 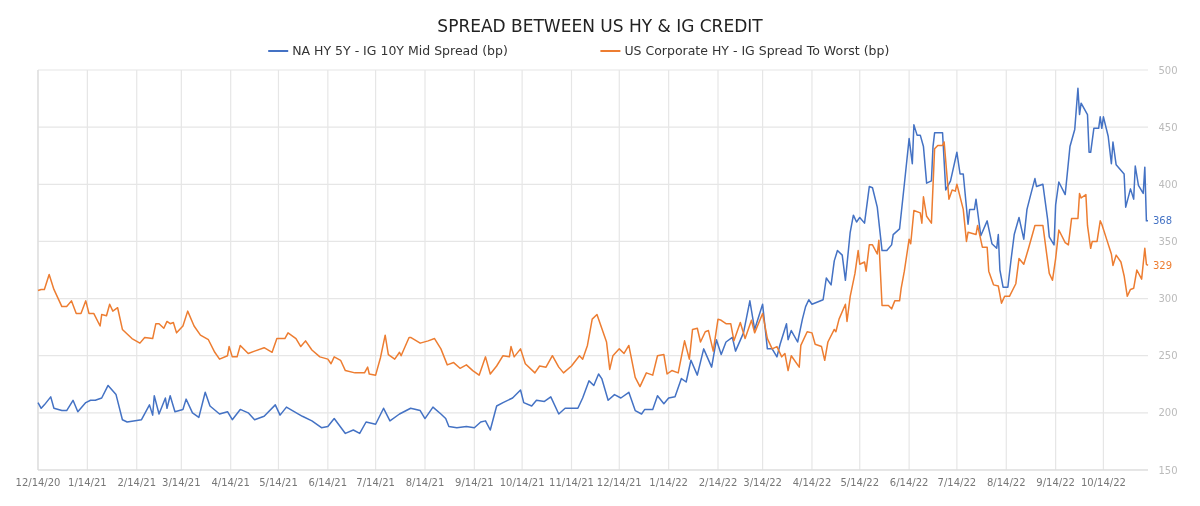 I want to click on x-tick-label: 6/14/22, so click(x=909, y=482).